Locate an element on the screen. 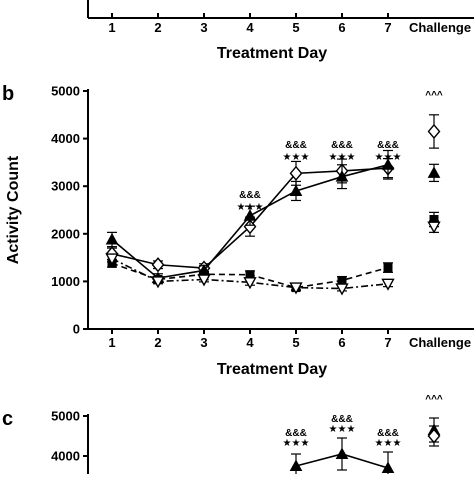  top-x-tick-label: 3 is located at coordinates (203, 27).